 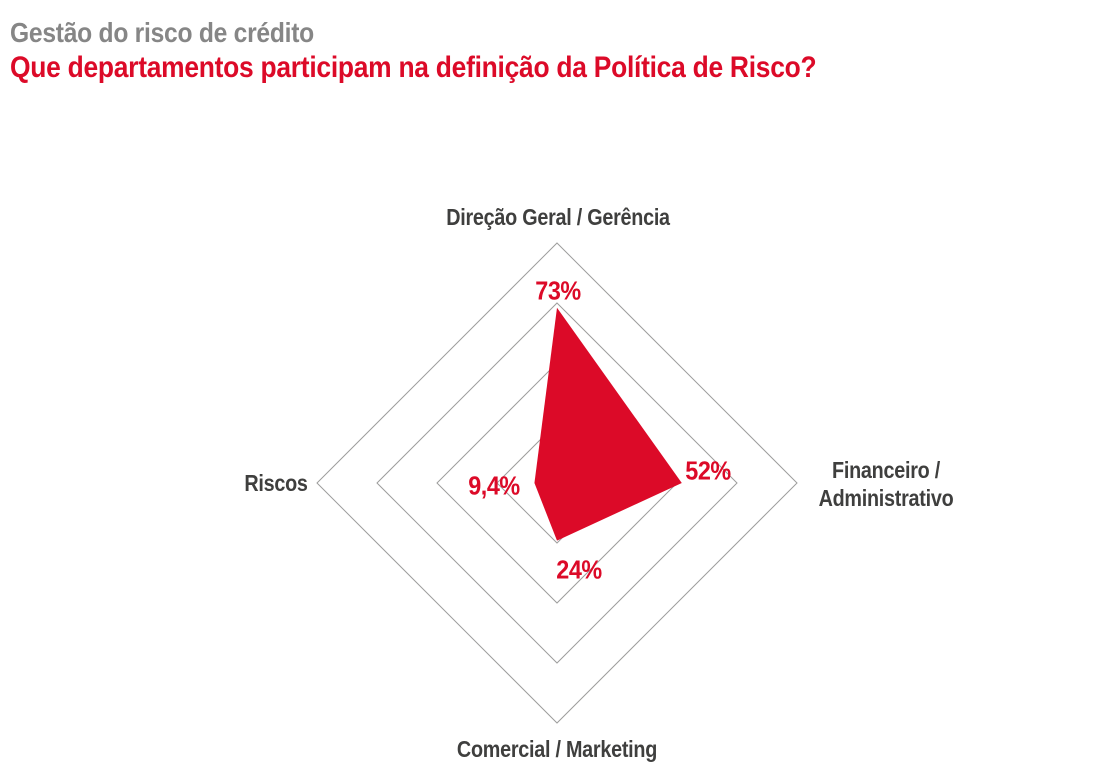 What do you see at coordinates (579, 569) in the screenshot?
I see `value-label-comercial: 24%` at bounding box center [579, 569].